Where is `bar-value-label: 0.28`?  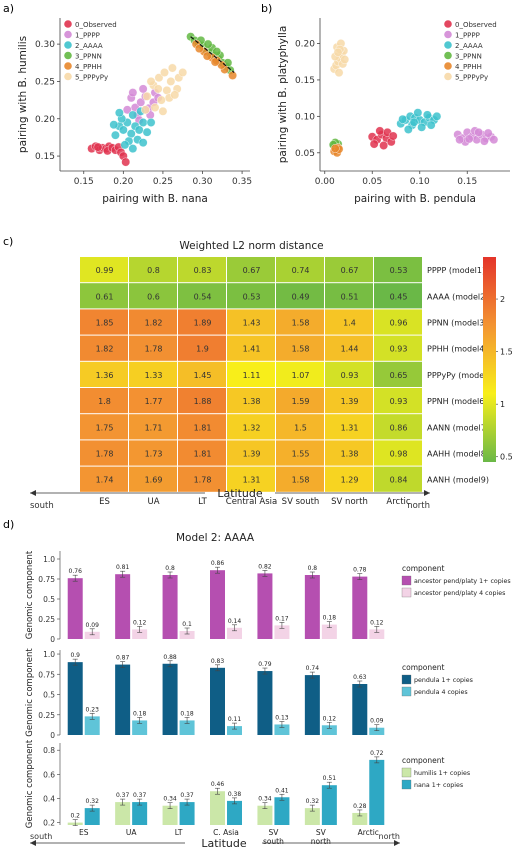 bar-value-label: 0.28 is located at coordinates (360, 806).